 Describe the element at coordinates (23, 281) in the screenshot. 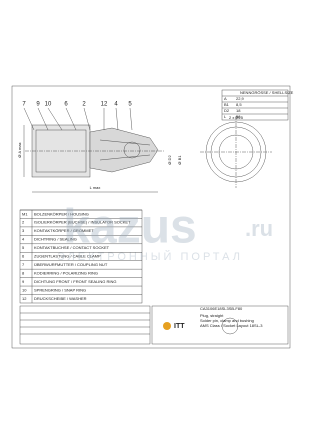

I see `part-number-cell: 9` at that location.